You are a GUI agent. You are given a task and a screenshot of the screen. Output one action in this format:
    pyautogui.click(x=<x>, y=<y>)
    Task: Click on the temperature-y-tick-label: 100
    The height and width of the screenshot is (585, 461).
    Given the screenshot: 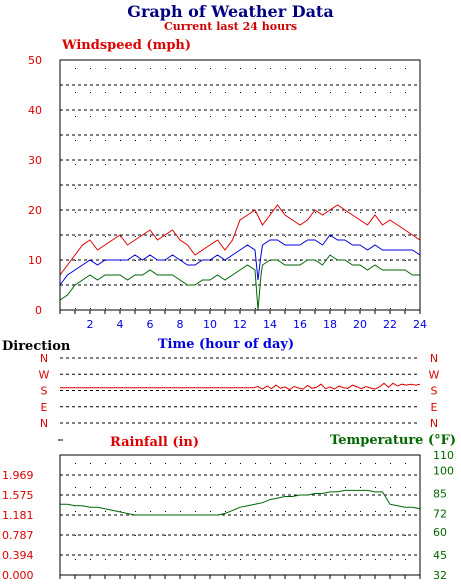 What is the action you would take?
    pyautogui.click(x=443, y=470)
    